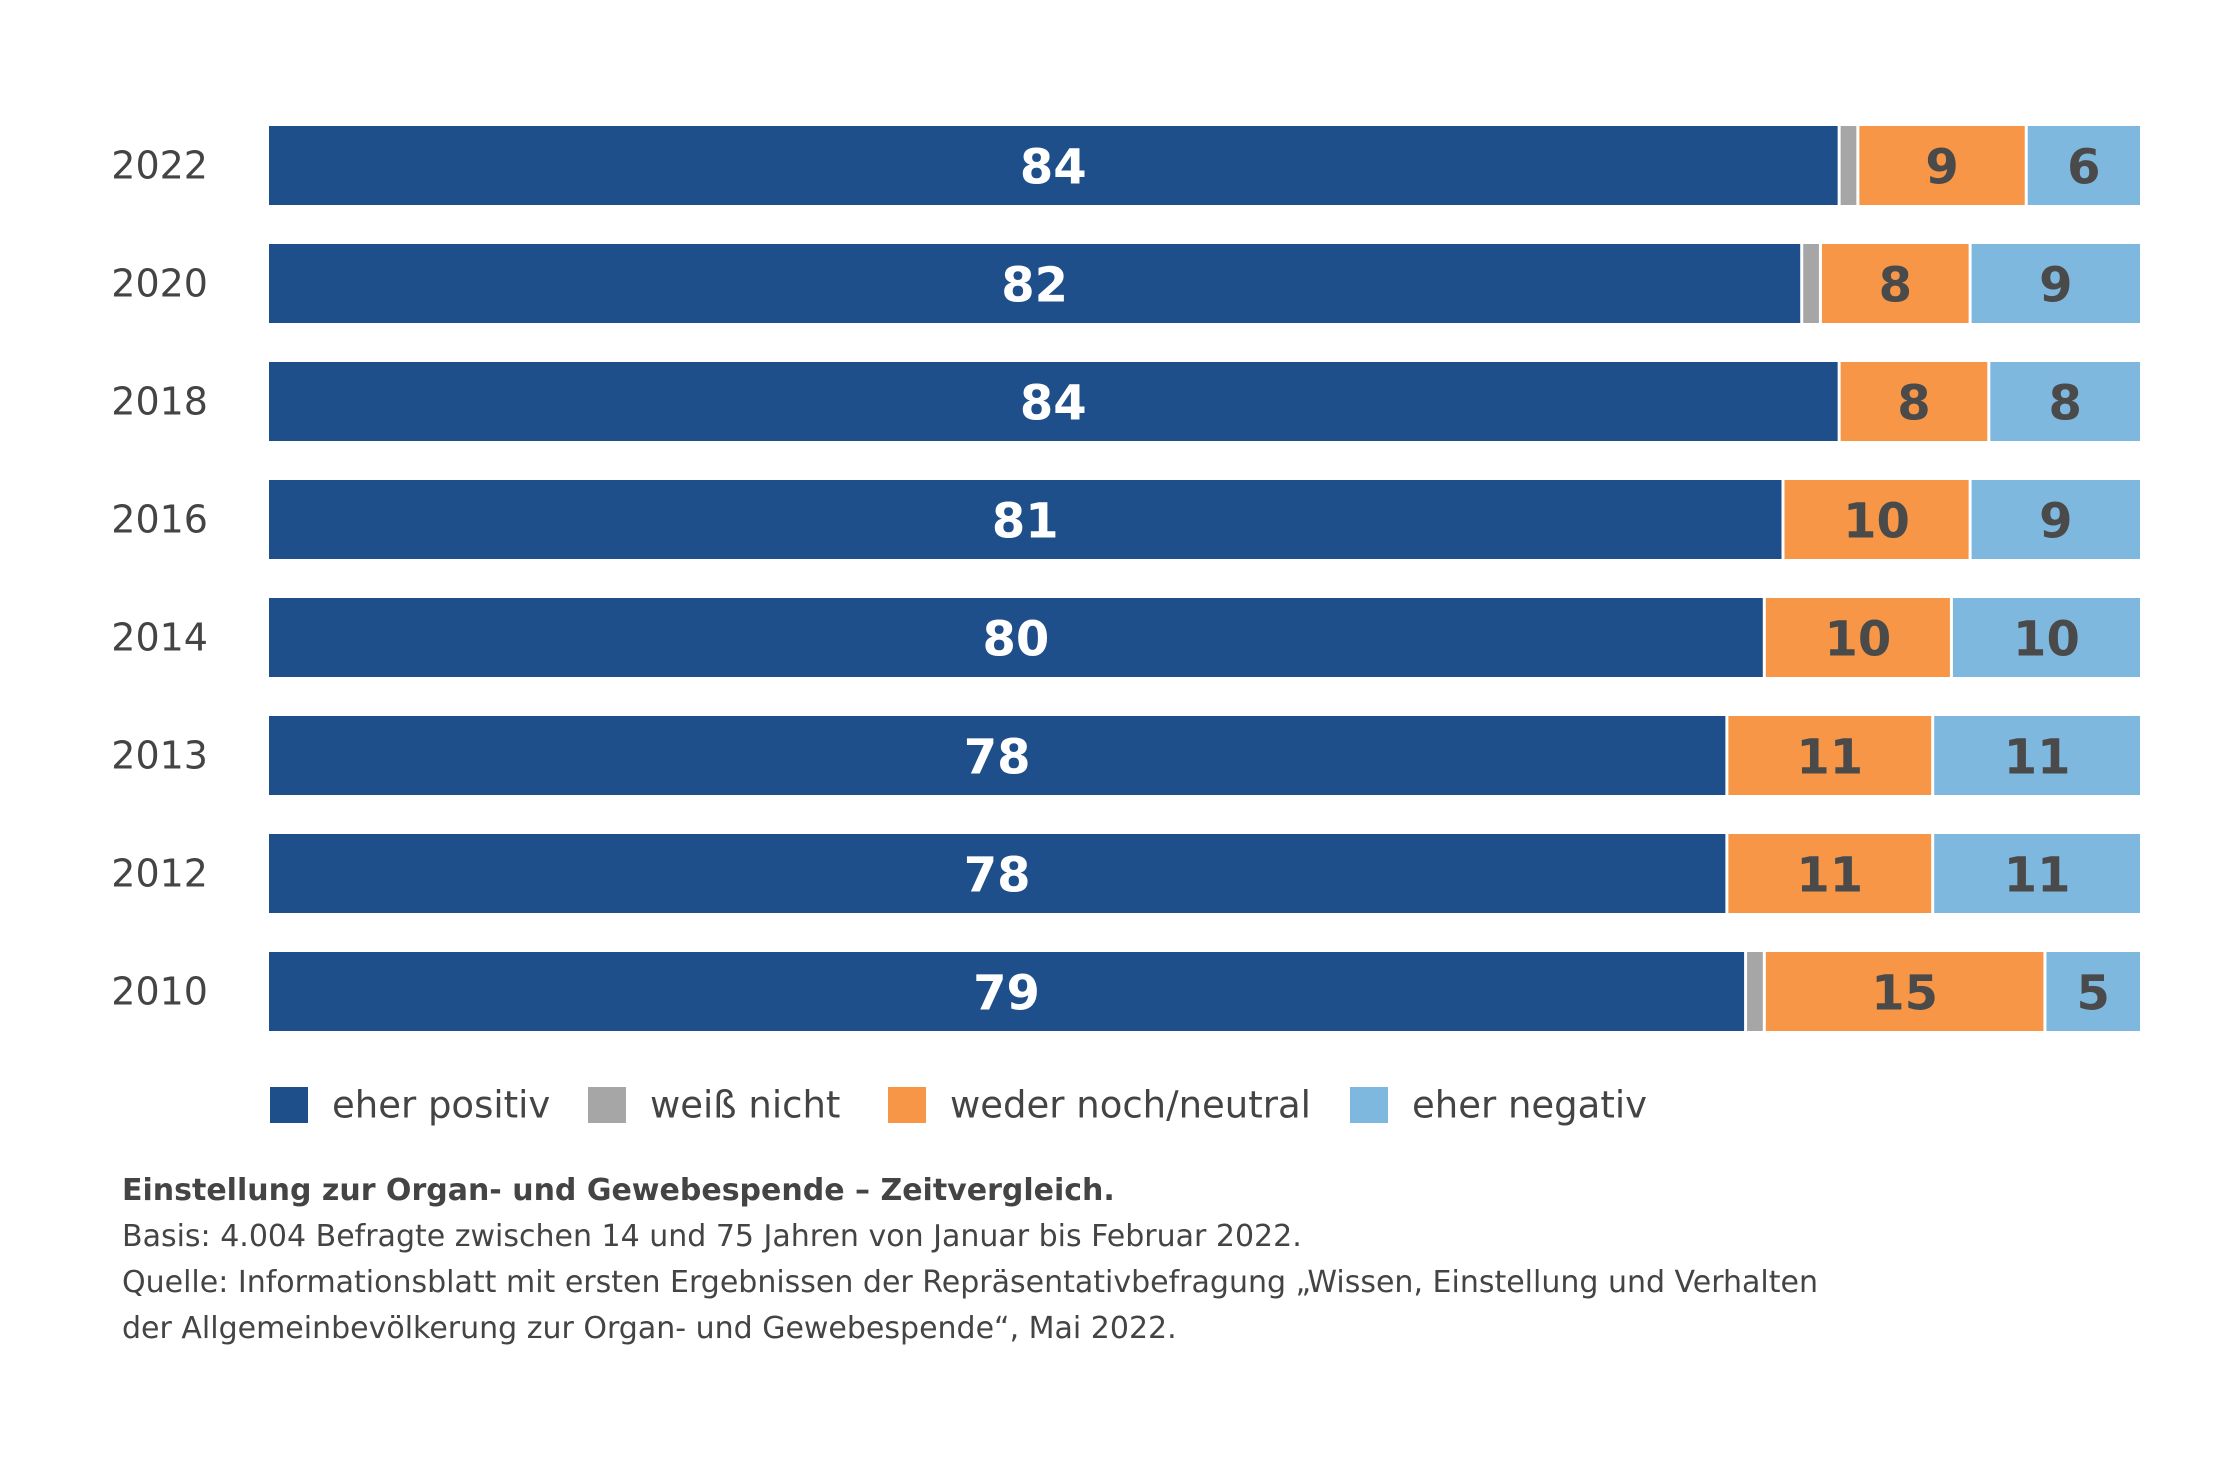 The height and width of the screenshot is (1457, 2239). Describe the element at coordinates (1529, 1105) in the screenshot. I see `legend-label: eher negativ` at that location.